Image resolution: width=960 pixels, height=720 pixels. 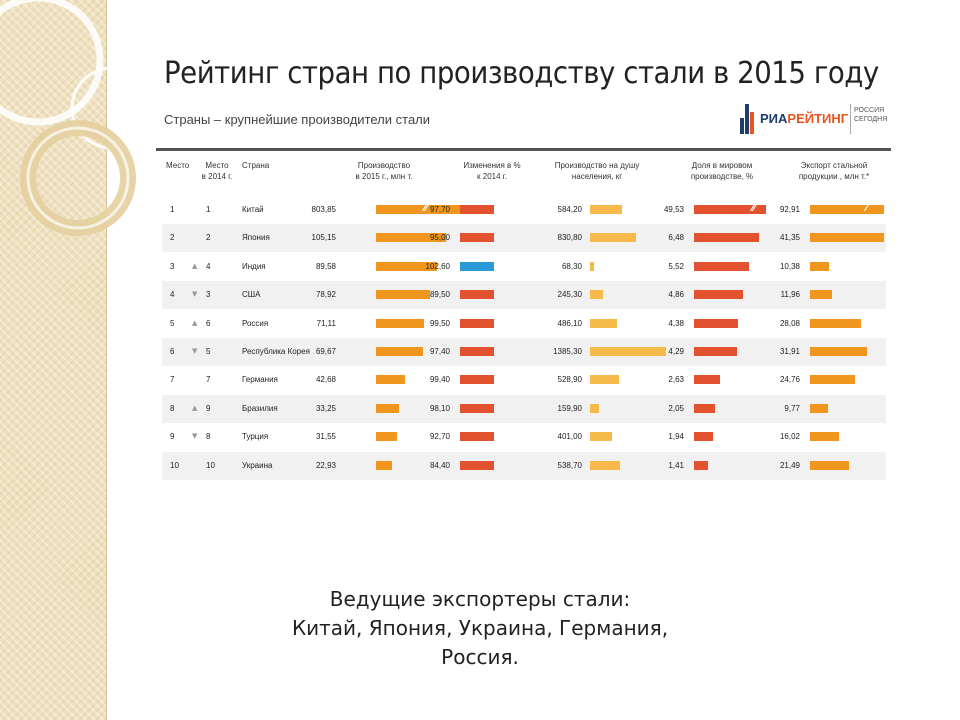 What do you see at coordinates (524, 437) in the screenshot?
I see `table-row: 9 ▼ 8 Турция 31,55 92,70 401,00 1,94 16,02` at bounding box center [524, 437].